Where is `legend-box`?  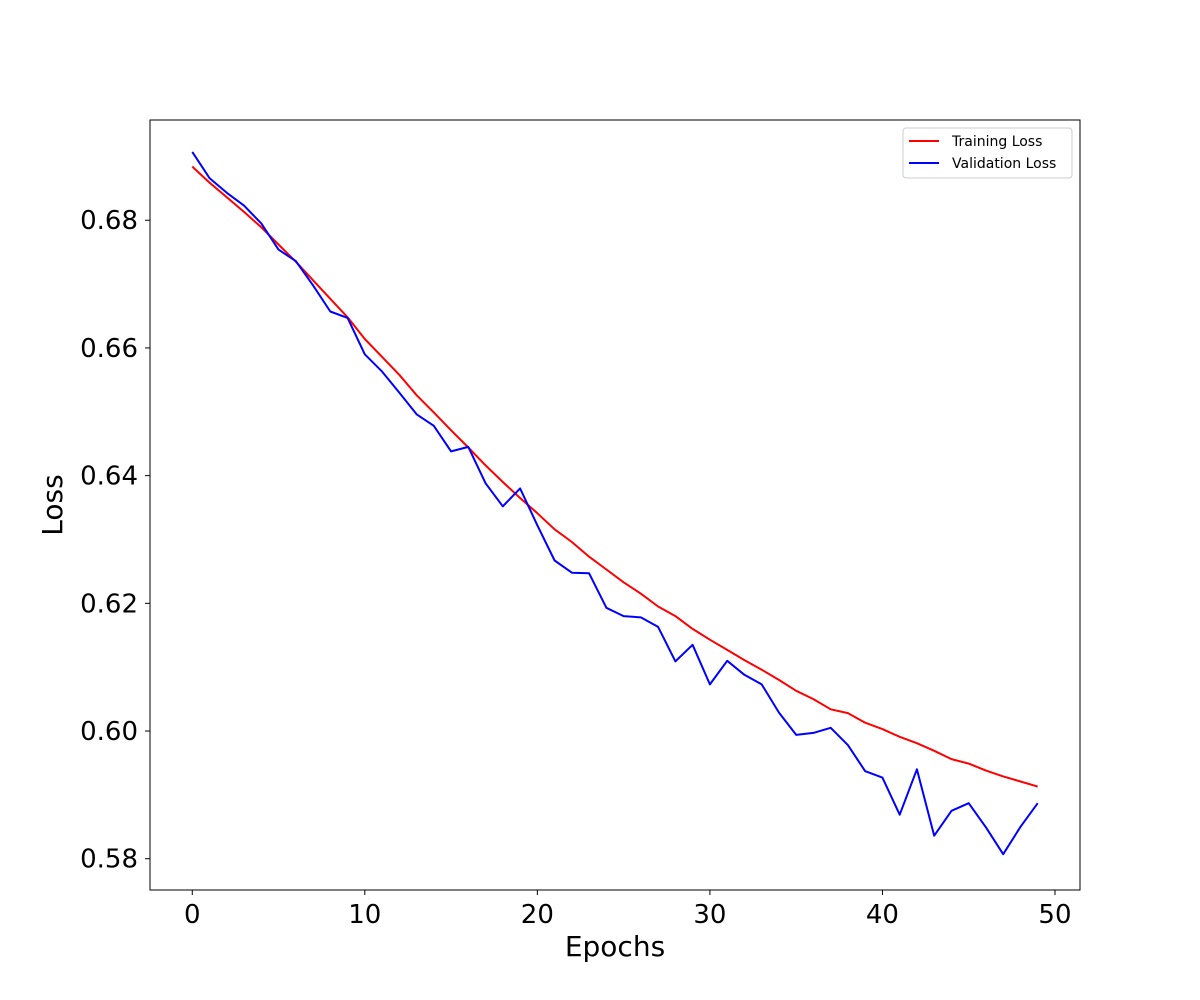 legend-box is located at coordinates (987, 153).